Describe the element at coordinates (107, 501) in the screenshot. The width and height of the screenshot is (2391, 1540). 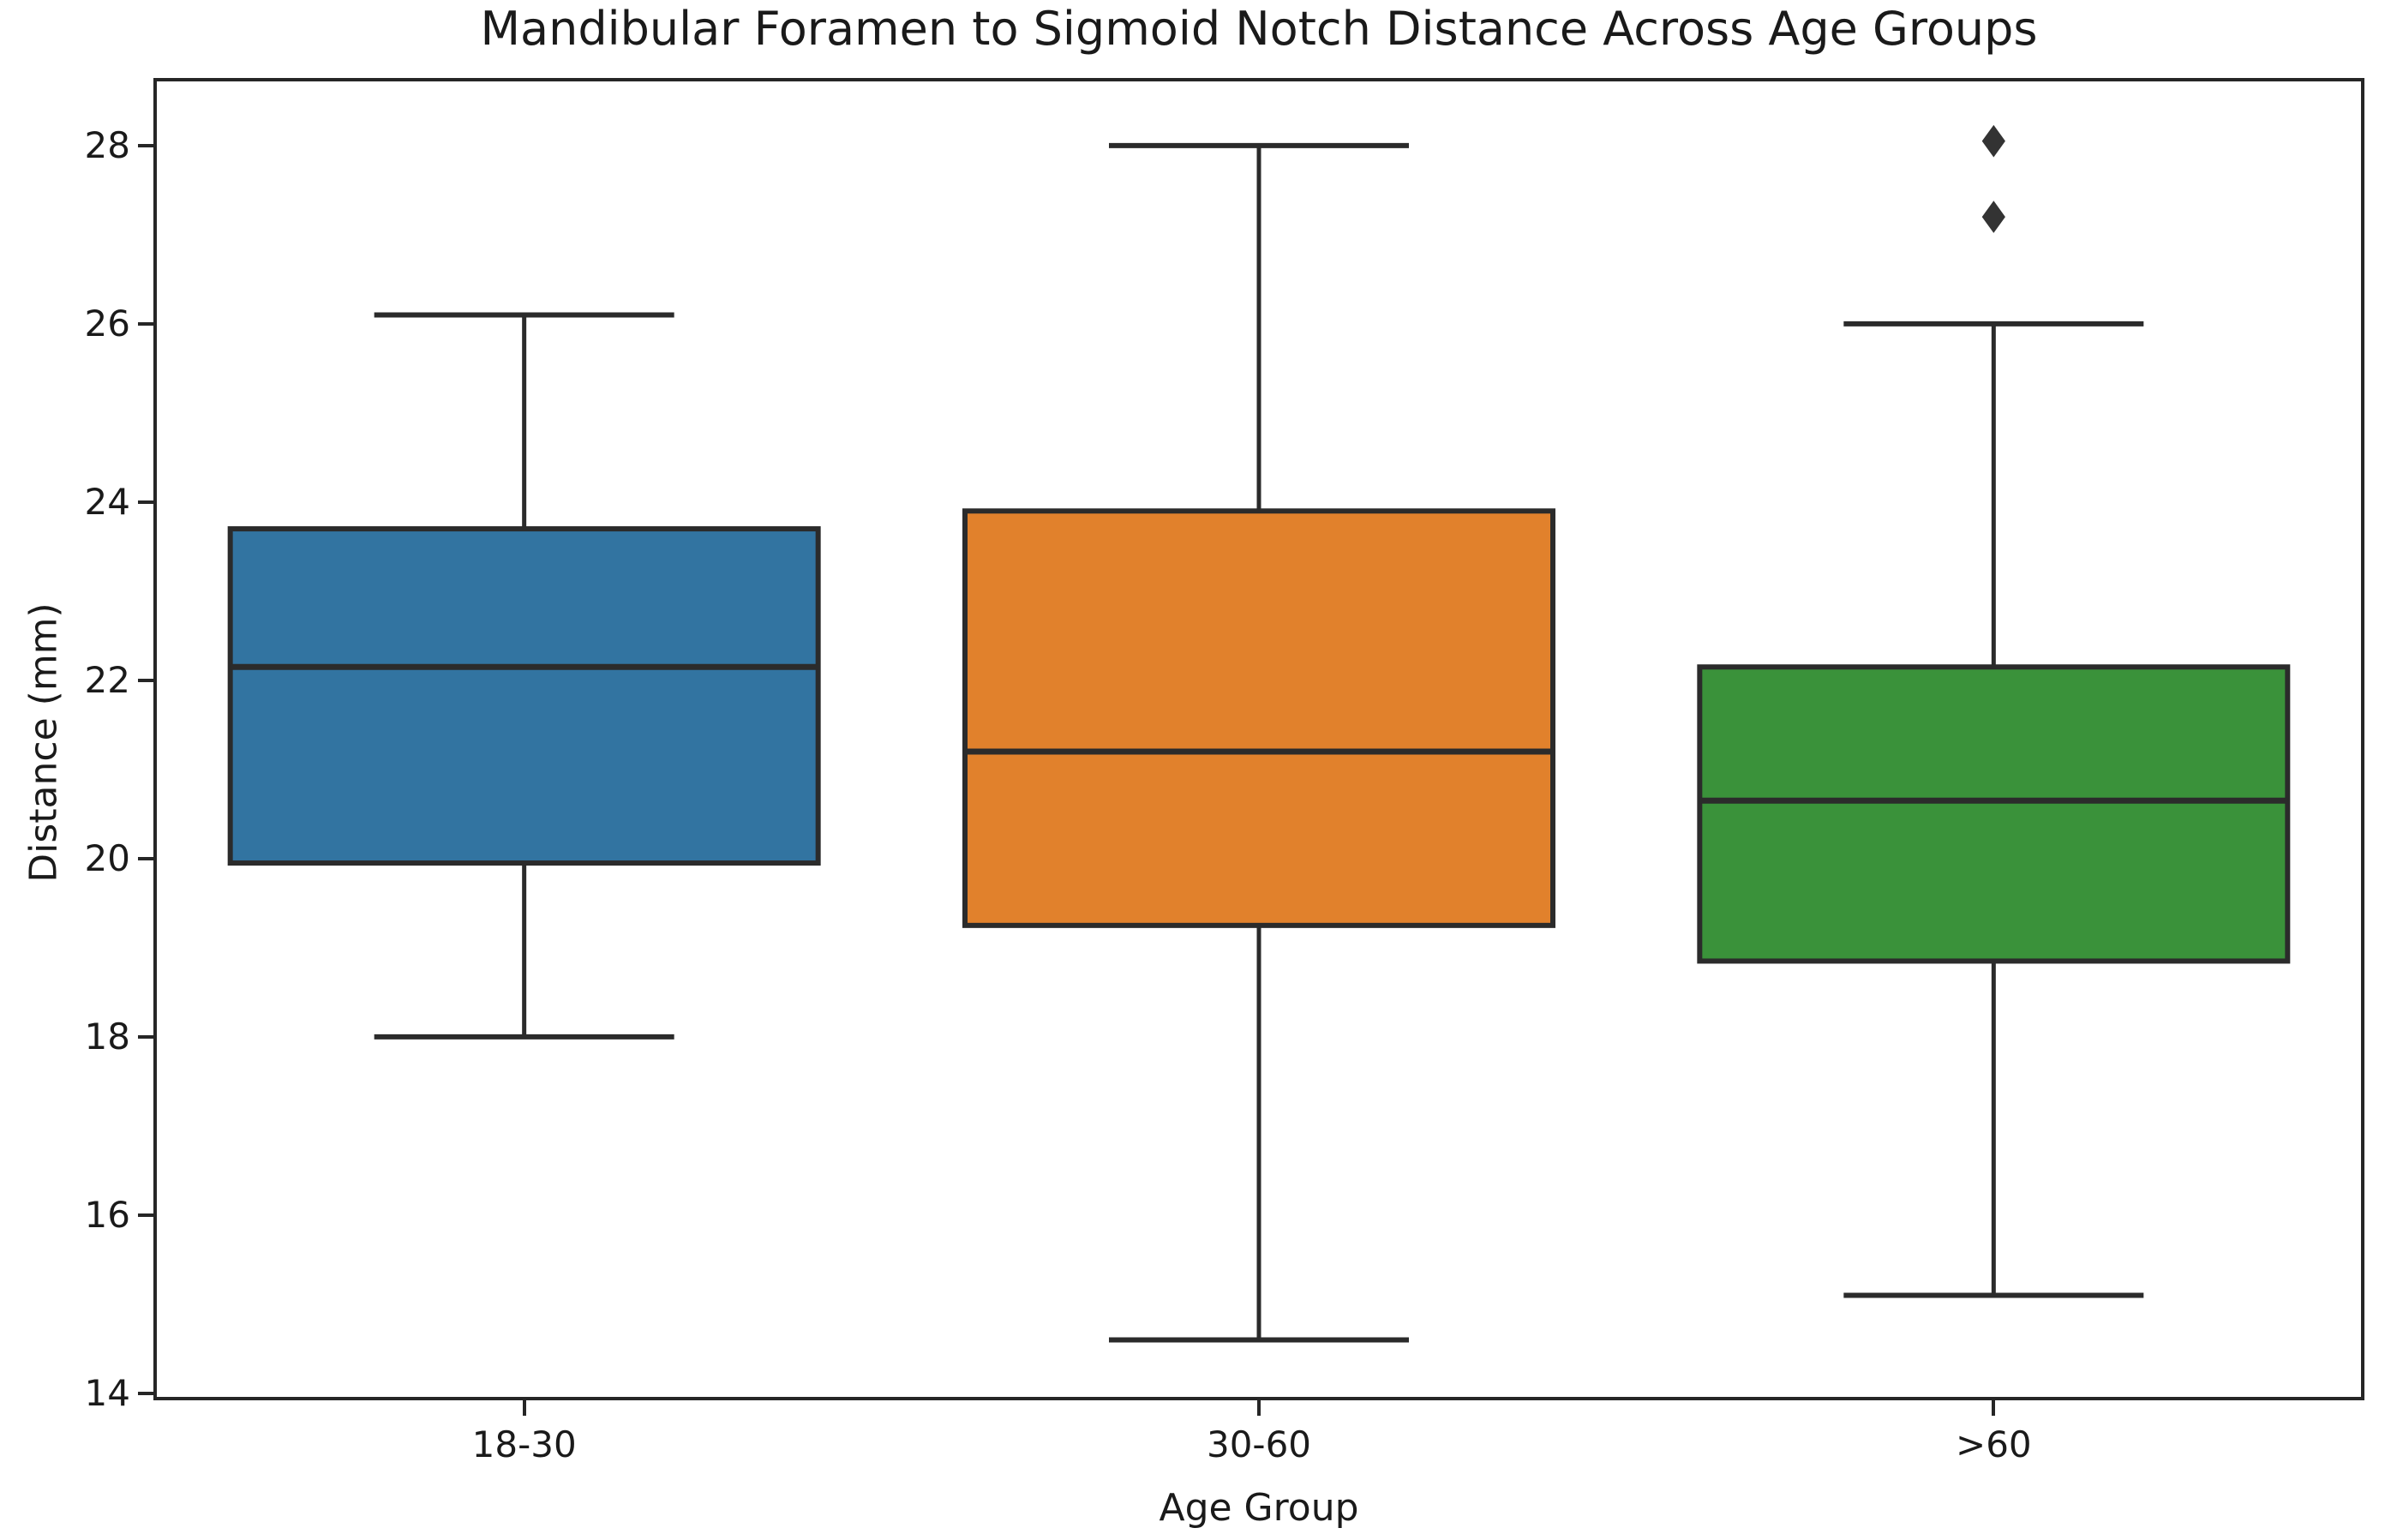
I see `y-tick-label: 24` at that location.